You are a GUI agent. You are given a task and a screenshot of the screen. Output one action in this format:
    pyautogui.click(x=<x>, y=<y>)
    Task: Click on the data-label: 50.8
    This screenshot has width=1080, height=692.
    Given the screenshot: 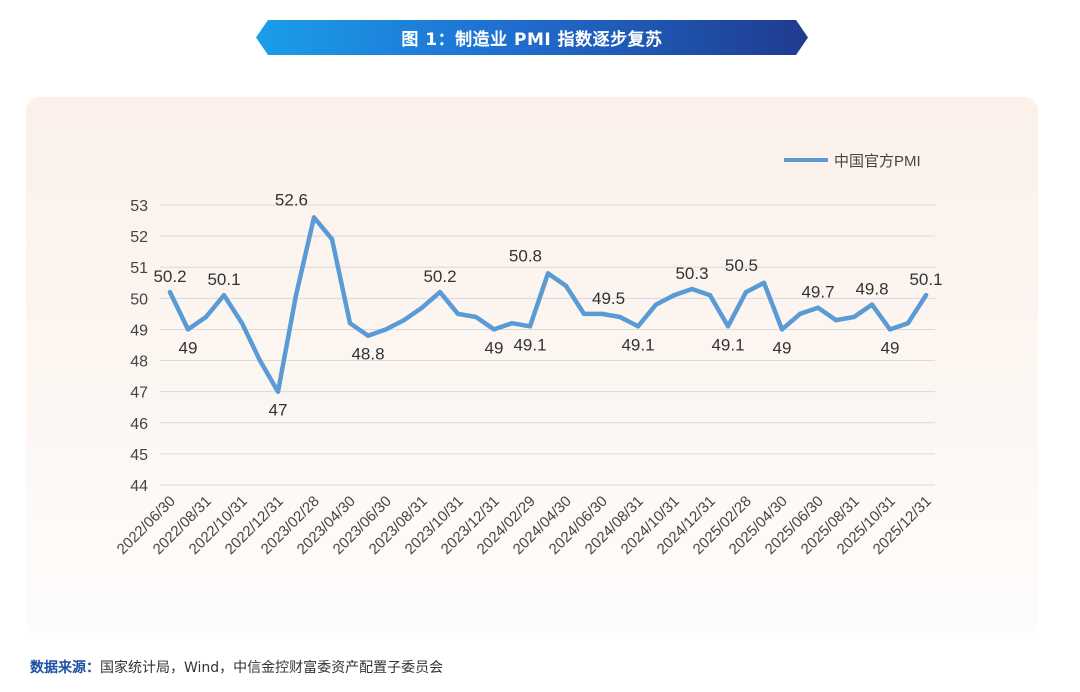 What is the action you would take?
    pyautogui.click(x=525, y=255)
    